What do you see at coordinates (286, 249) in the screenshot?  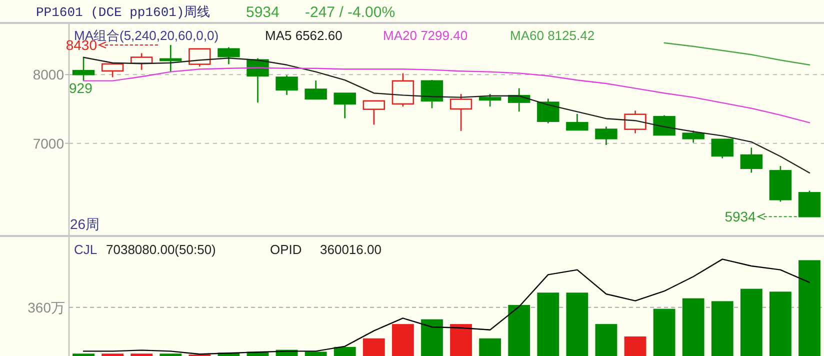 I see `text: OPID` at bounding box center [286, 249].